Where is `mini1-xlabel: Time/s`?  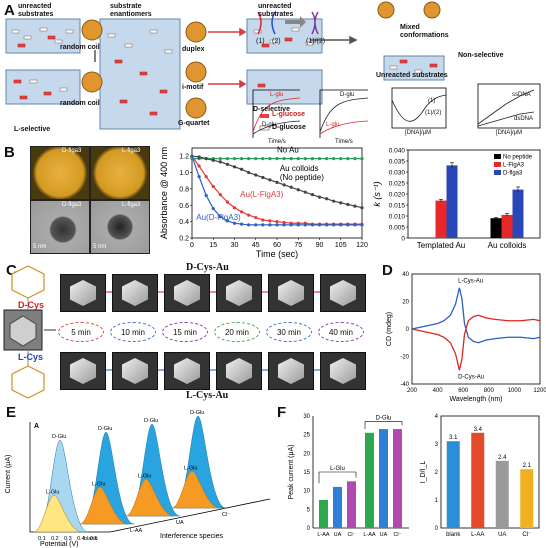
mini1-xlabel: Time/s is located at coordinates (277, 142).